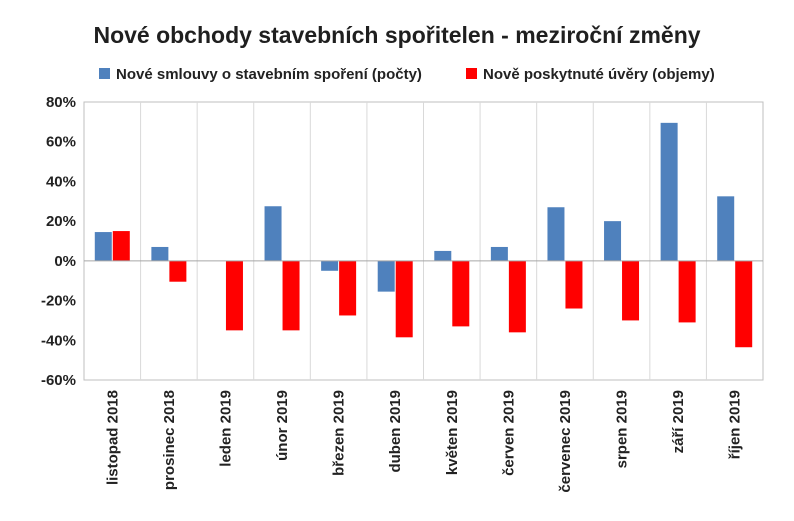 This screenshot has width=794, height=521. Describe the element at coordinates (508, 433) in the screenshot. I see `x-tick-label: červen 2019` at that location.